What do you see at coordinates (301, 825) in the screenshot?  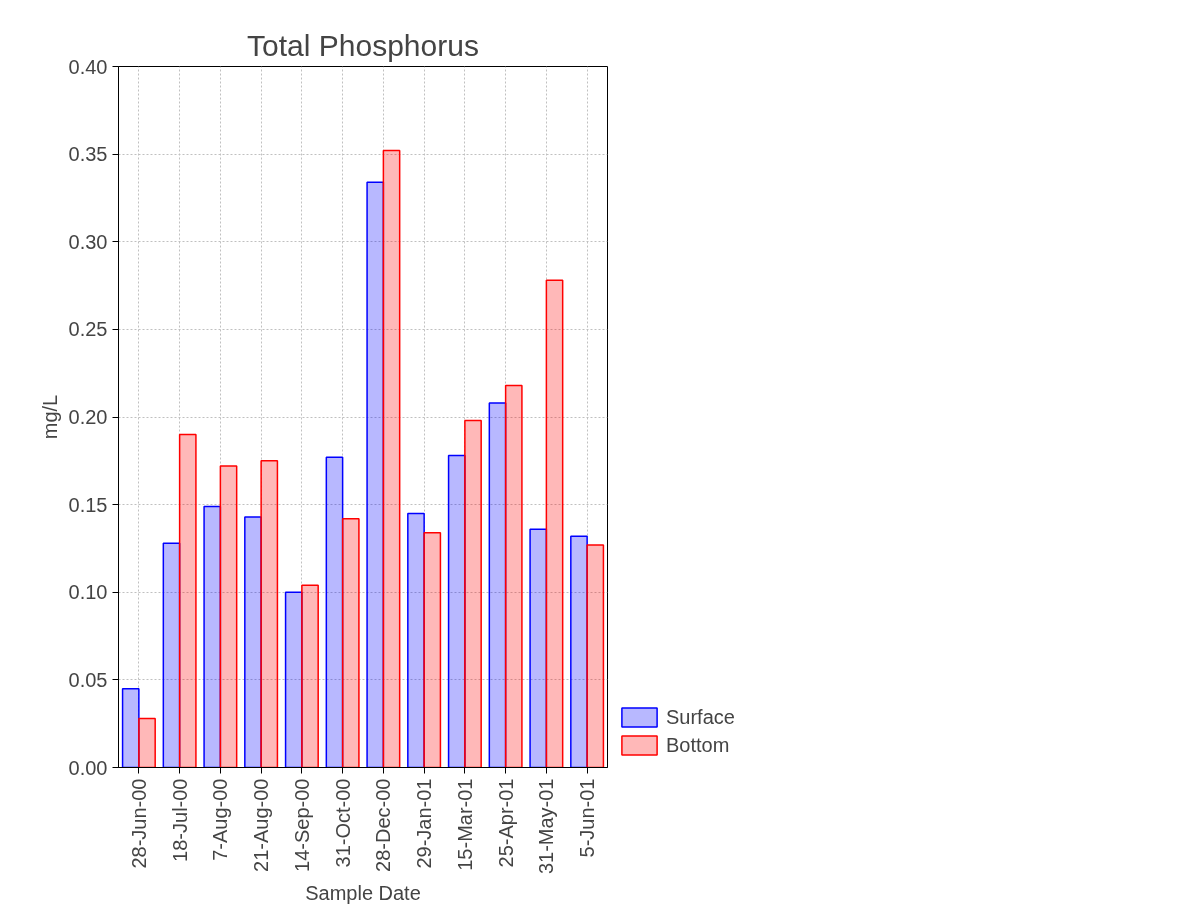 I see `x-tick-label: 14-Sep-00` at bounding box center [301, 825].